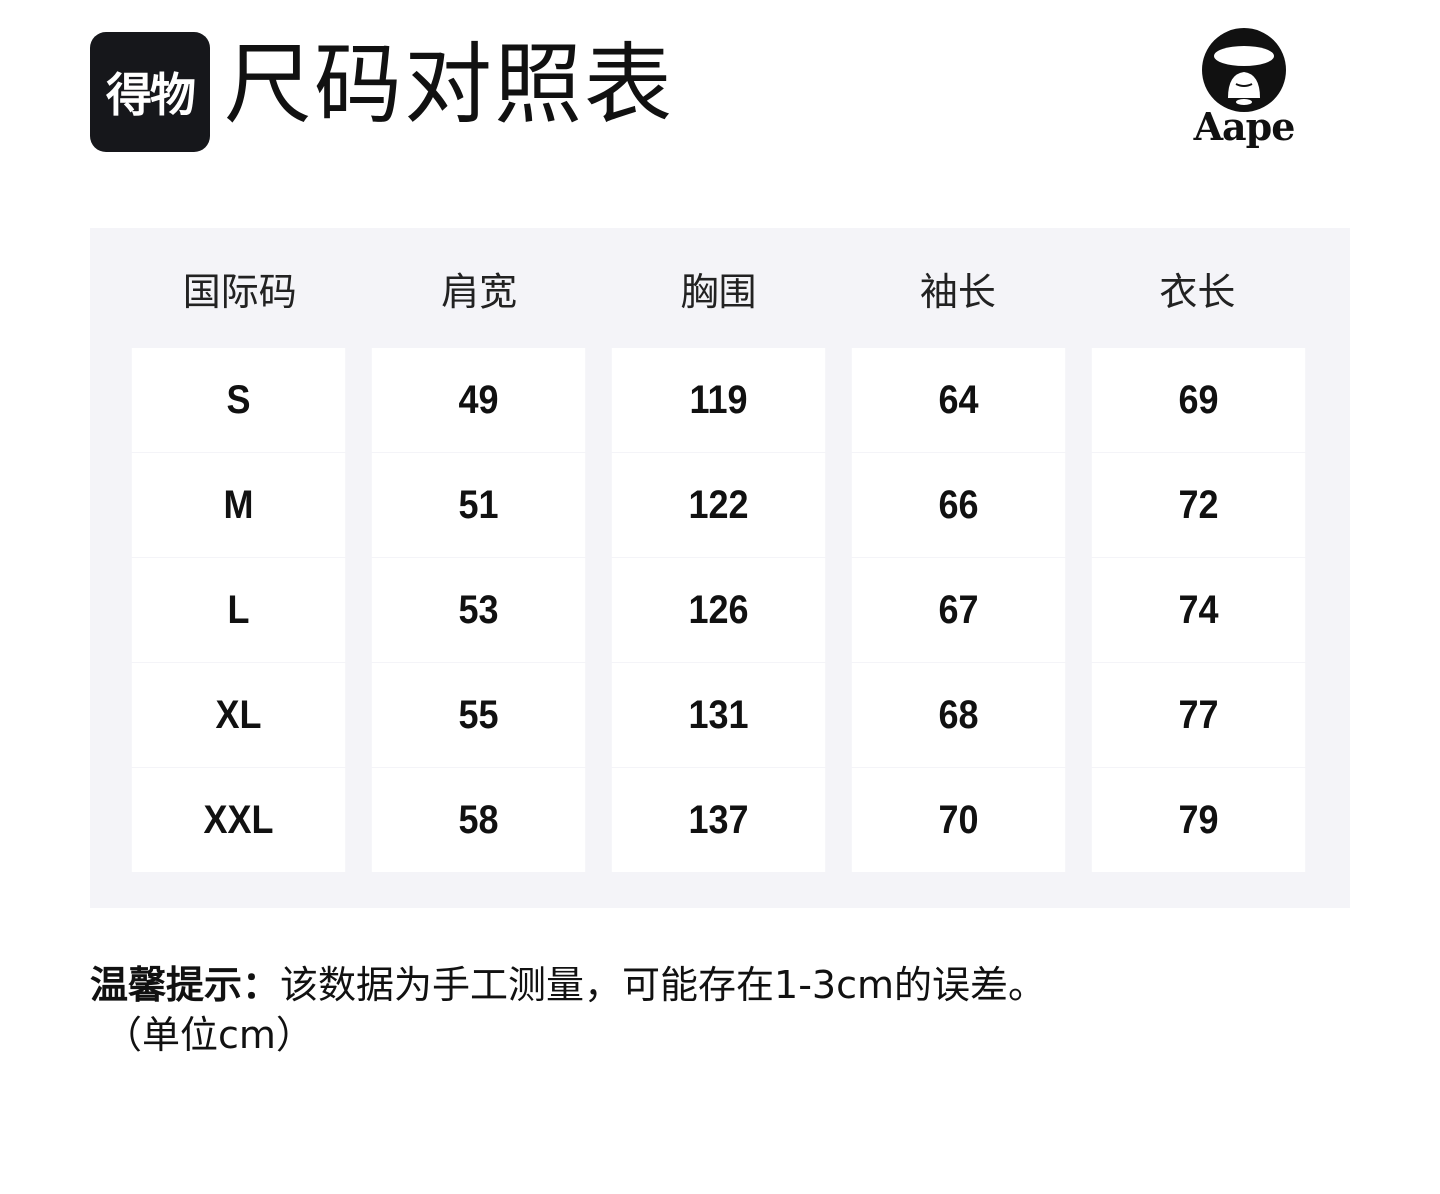  Describe the element at coordinates (1198, 400) in the screenshot. I see `table-cell: 69` at that location.